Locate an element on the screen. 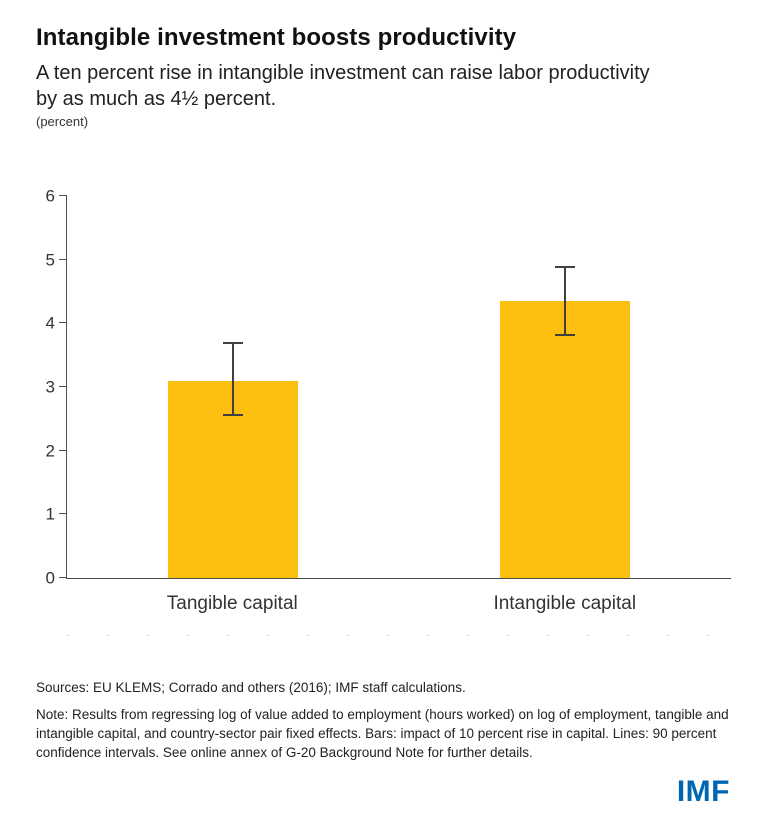  y-tick-label: 1 is located at coordinates (50, 514).